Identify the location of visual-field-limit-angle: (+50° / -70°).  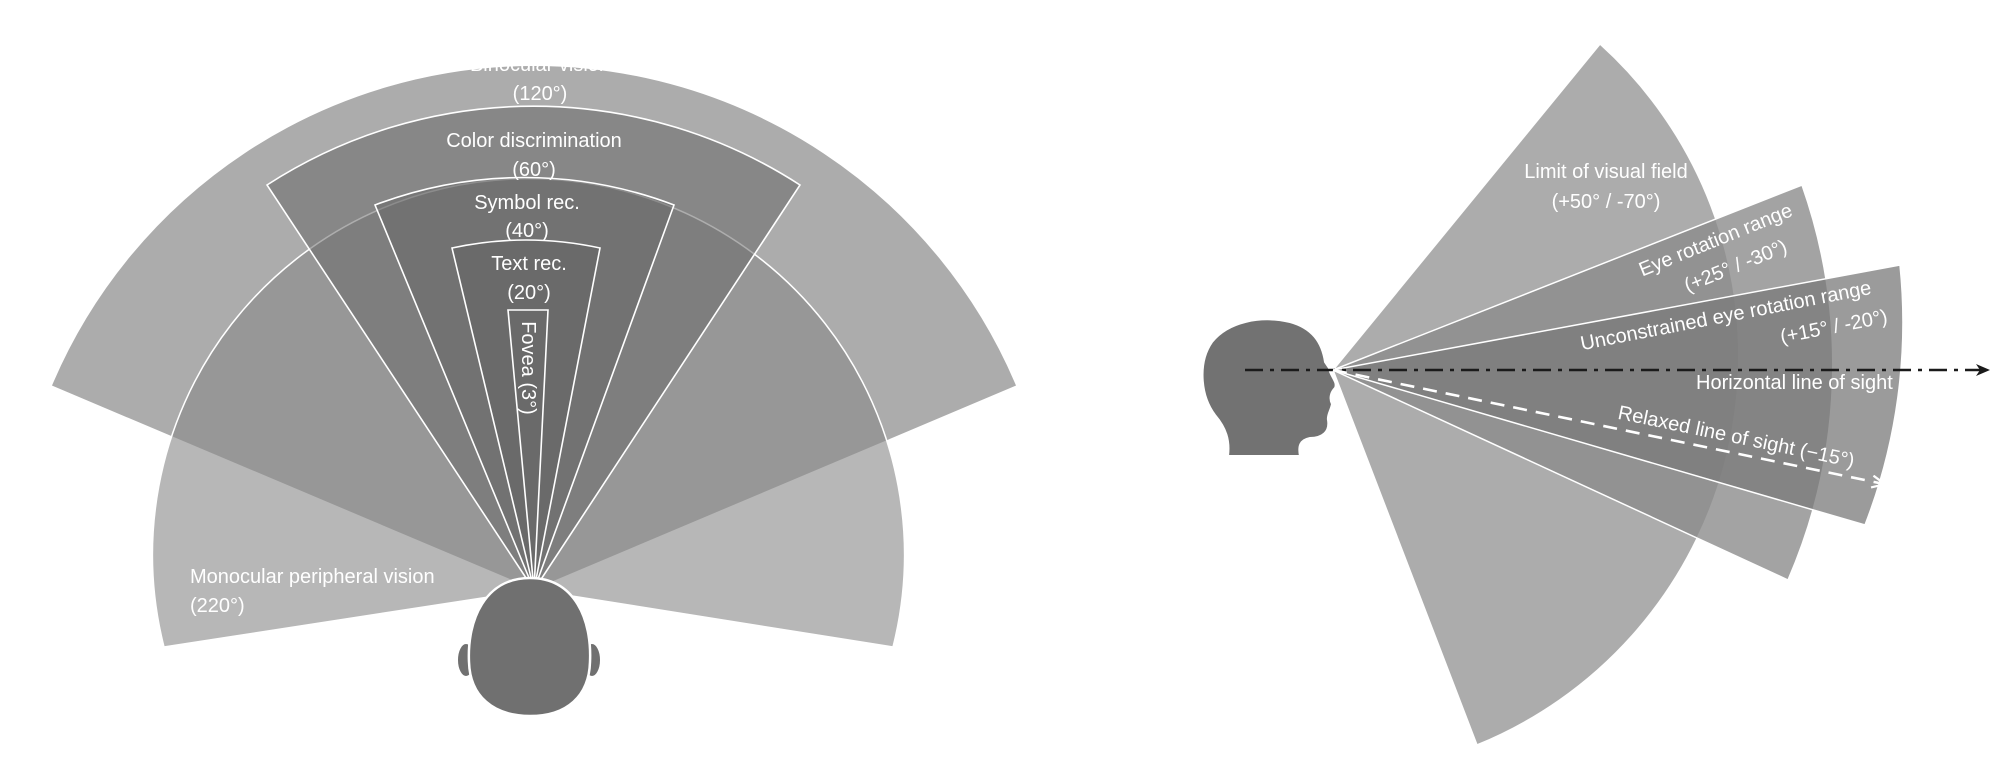
(1606, 202).